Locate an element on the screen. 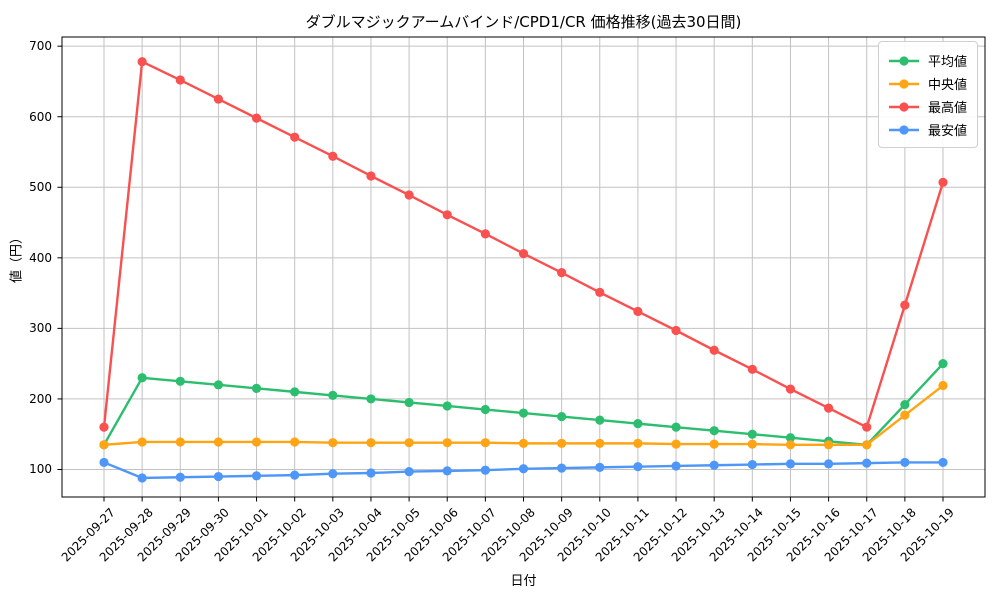 Image resolution: width=1000 pixels, height=600 pixels. y-tick-label: 700 is located at coordinates (40, 46).